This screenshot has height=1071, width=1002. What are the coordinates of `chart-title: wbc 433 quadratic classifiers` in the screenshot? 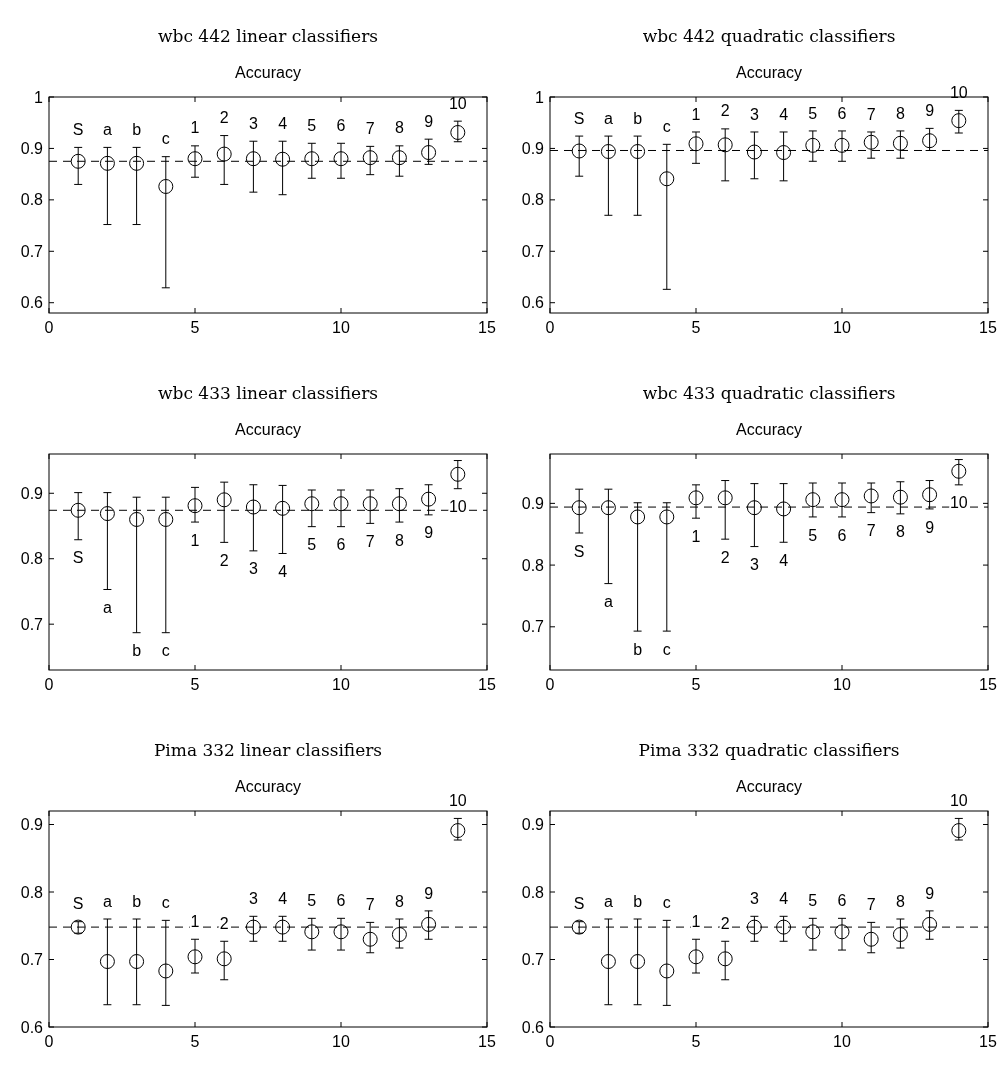 It's located at (769, 393).